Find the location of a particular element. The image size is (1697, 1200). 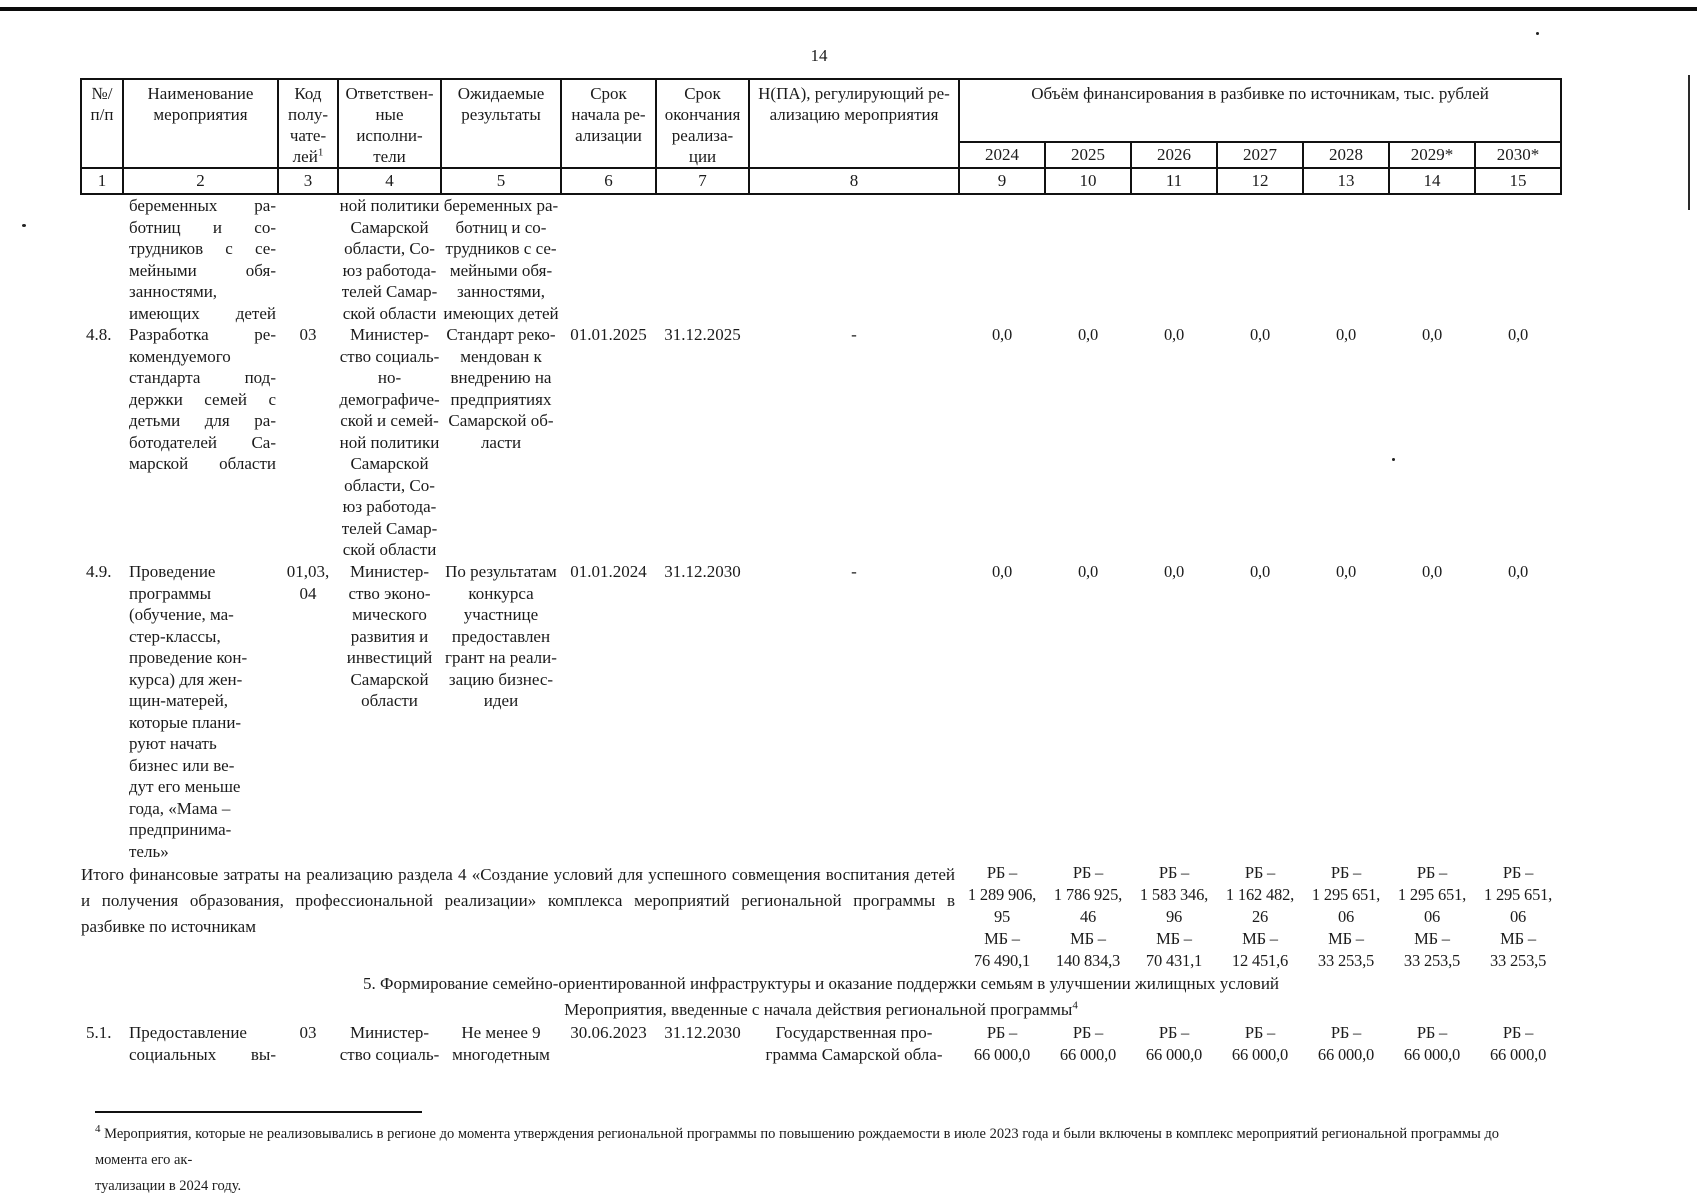

col-header-code-footnote-ref: 1 is located at coordinates (320, 152).